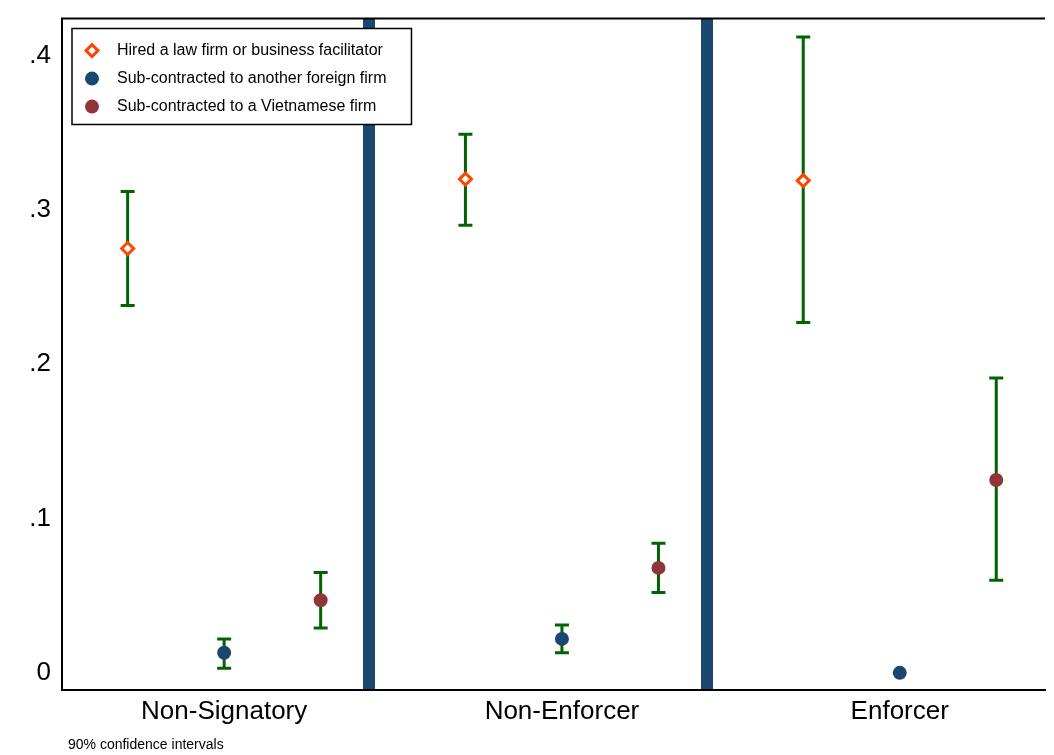 This screenshot has height=755, width=1054. I want to click on y-tick-label: 0, so click(43, 671).